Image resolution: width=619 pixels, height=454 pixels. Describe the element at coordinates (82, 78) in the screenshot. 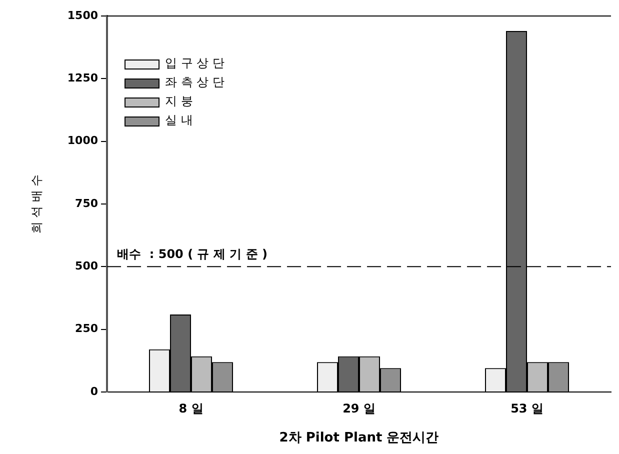

I see `y-tick-label: 1250` at that location.